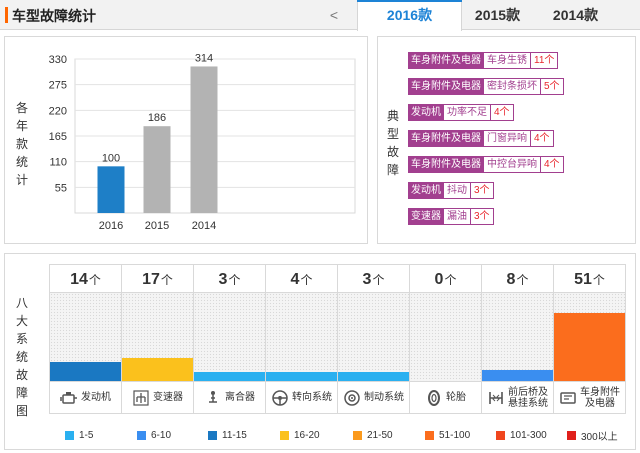 This screenshot has height=453, width=640. I want to click on system-column: 0个 轮胎, so click(446, 339).